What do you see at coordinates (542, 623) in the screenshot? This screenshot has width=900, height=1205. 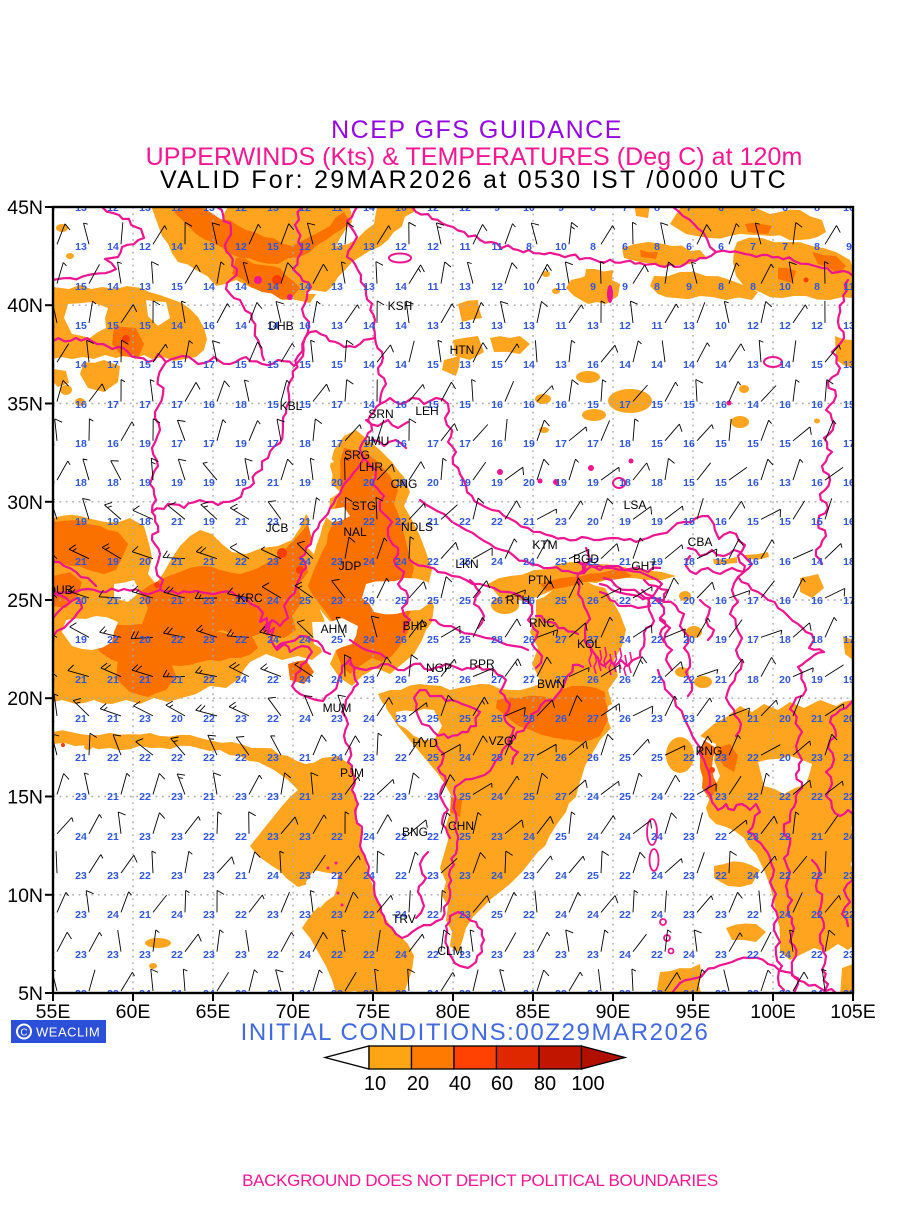 I see `svg-text: RNC` at bounding box center [542, 623].